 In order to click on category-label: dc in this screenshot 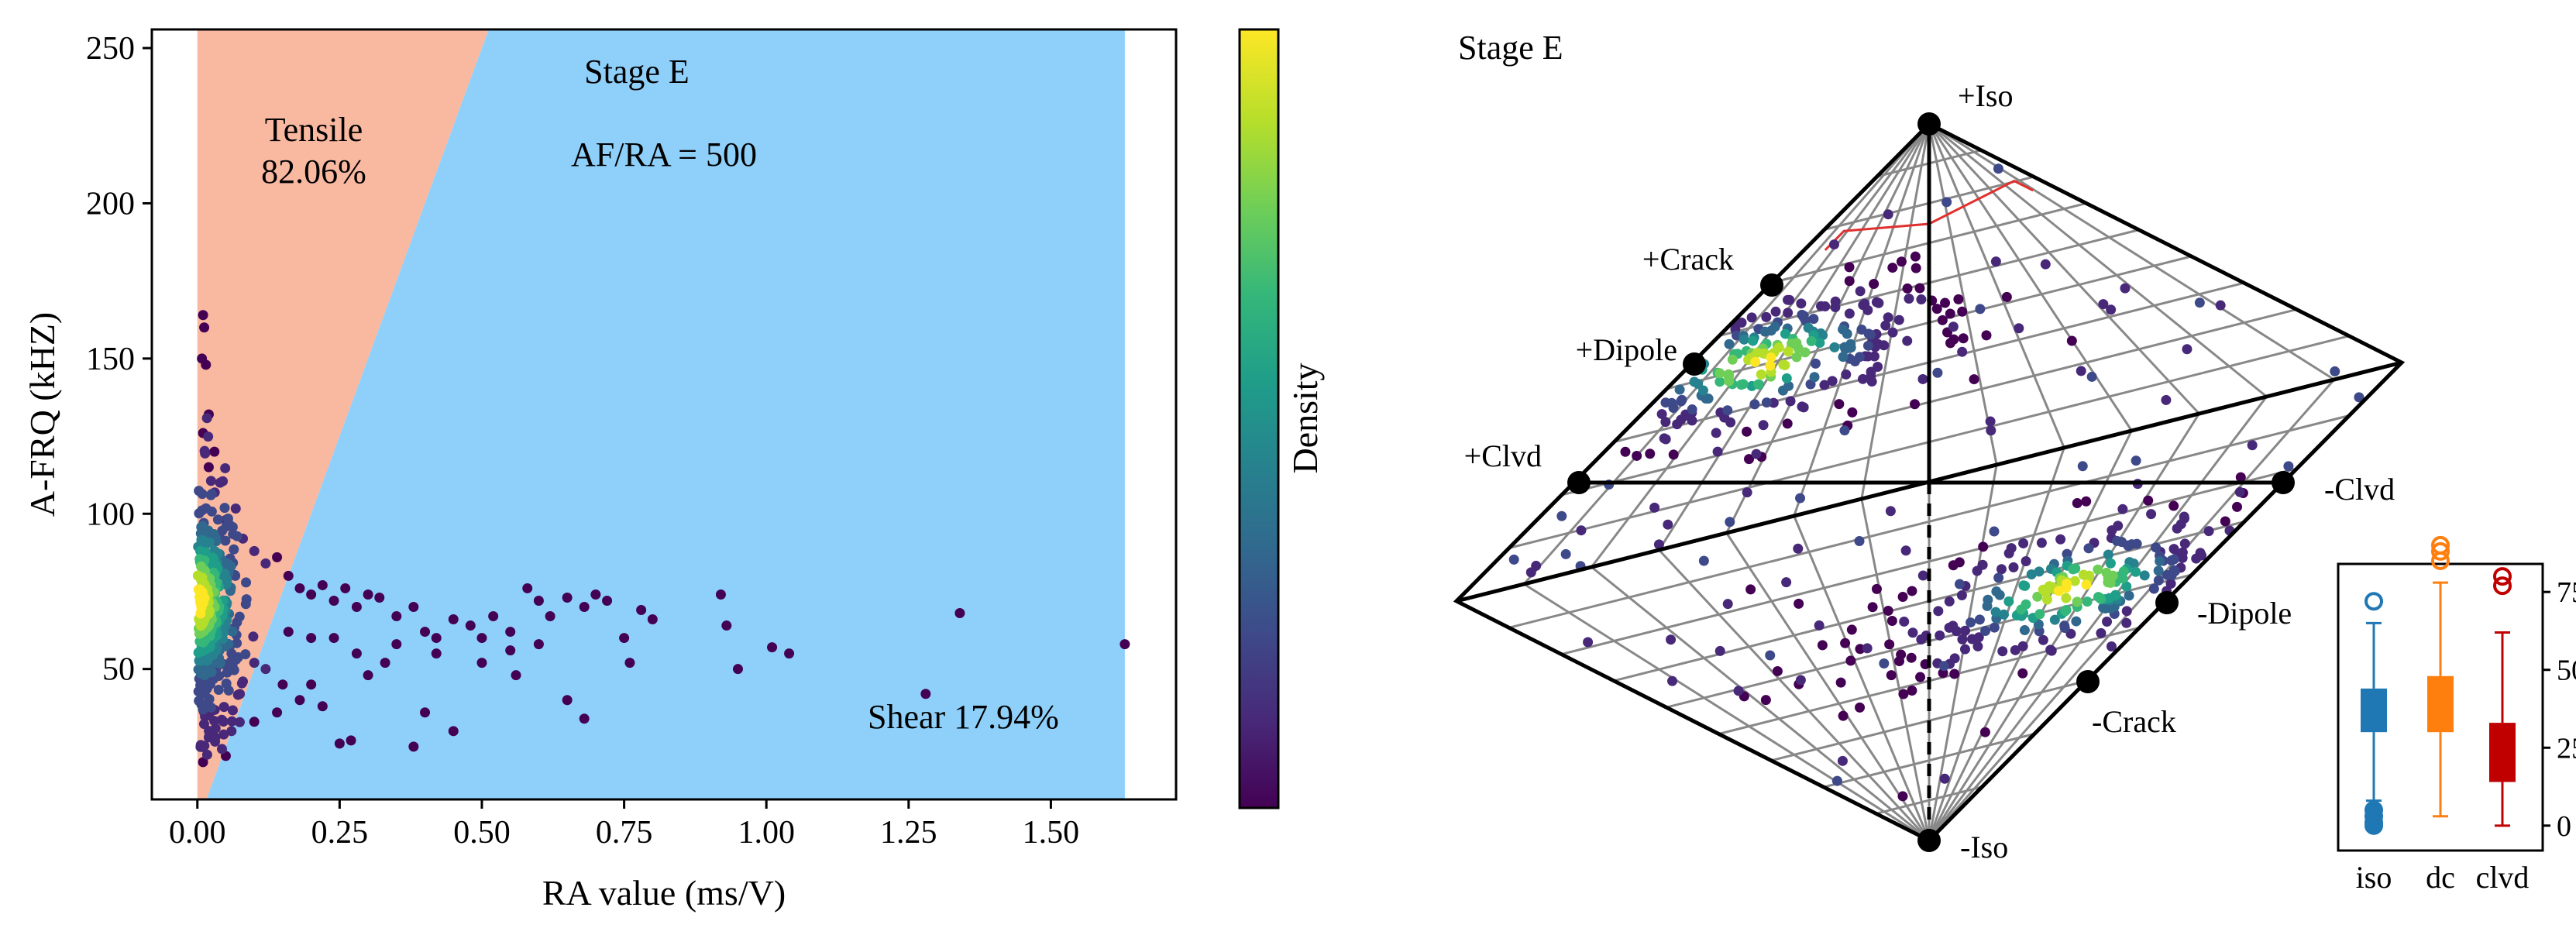, I will do `click(2440, 878)`.